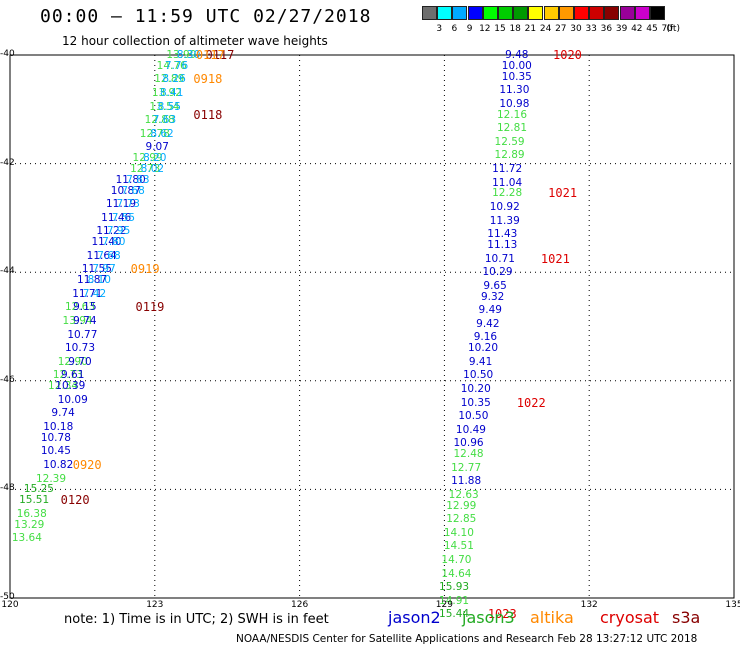 The height and width of the screenshot is (650, 740). I want to click on pass-time-label: 1022, so click(531, 402).